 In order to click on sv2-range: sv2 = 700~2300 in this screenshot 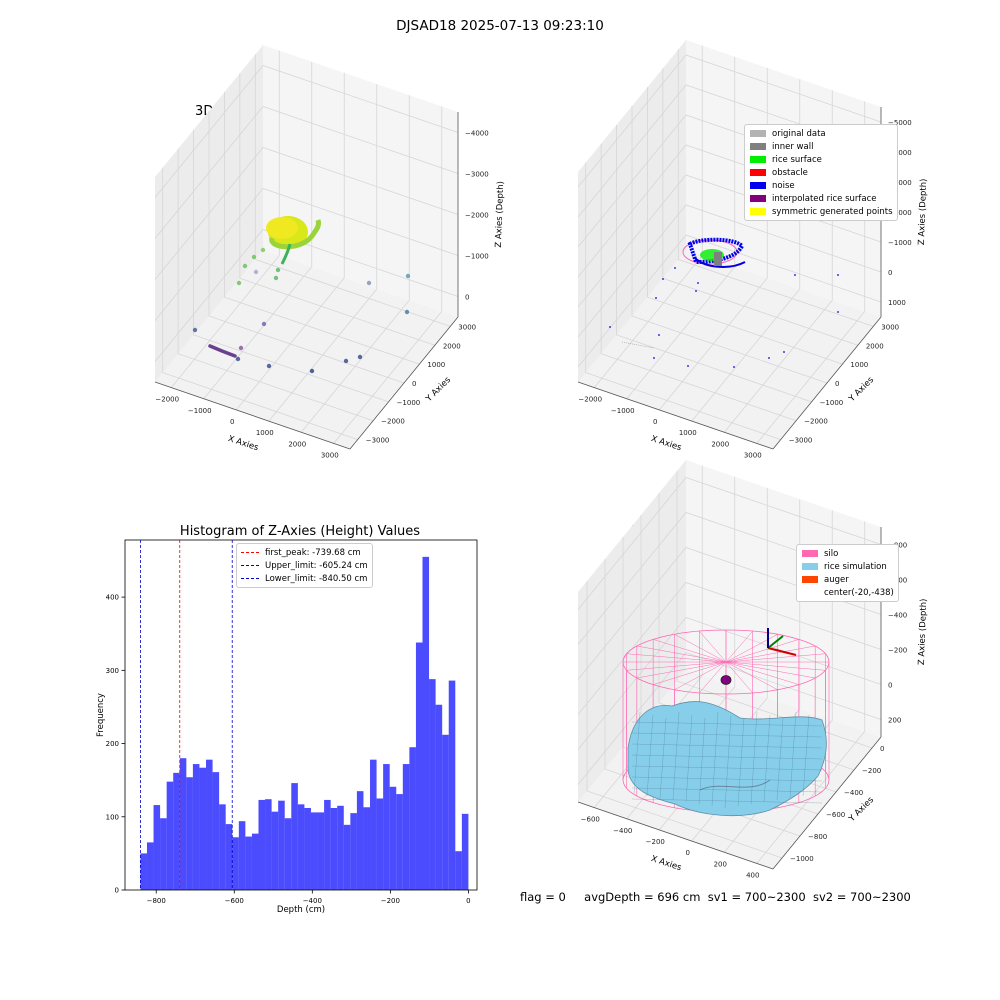, I will do `click(861, 897)`.